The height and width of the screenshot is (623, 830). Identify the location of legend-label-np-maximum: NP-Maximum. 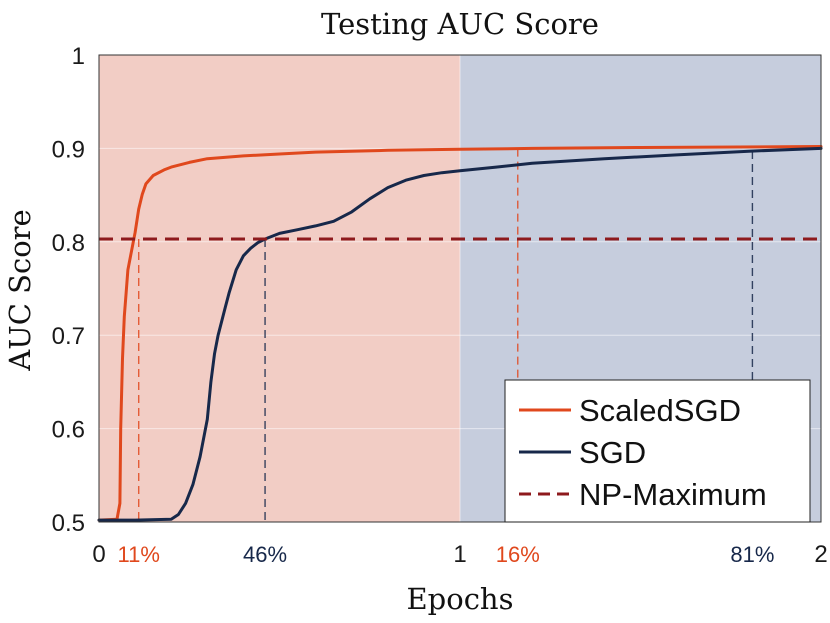
(673, 494).